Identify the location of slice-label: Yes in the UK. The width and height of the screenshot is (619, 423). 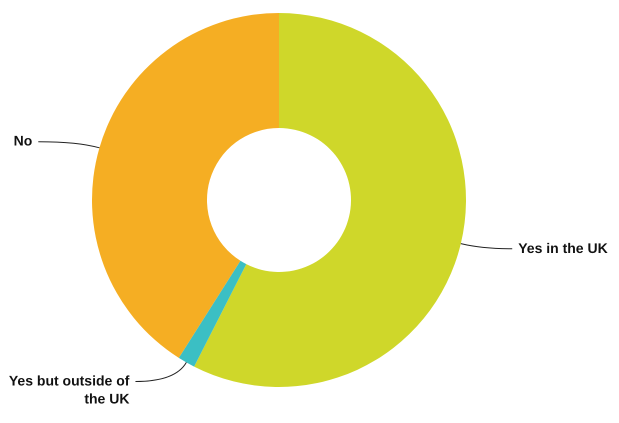
(563, 248).